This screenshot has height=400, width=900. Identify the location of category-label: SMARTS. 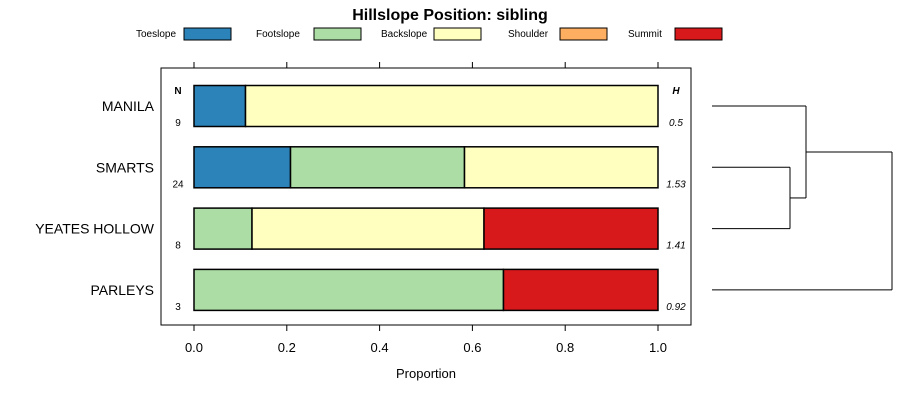
(125, 167).